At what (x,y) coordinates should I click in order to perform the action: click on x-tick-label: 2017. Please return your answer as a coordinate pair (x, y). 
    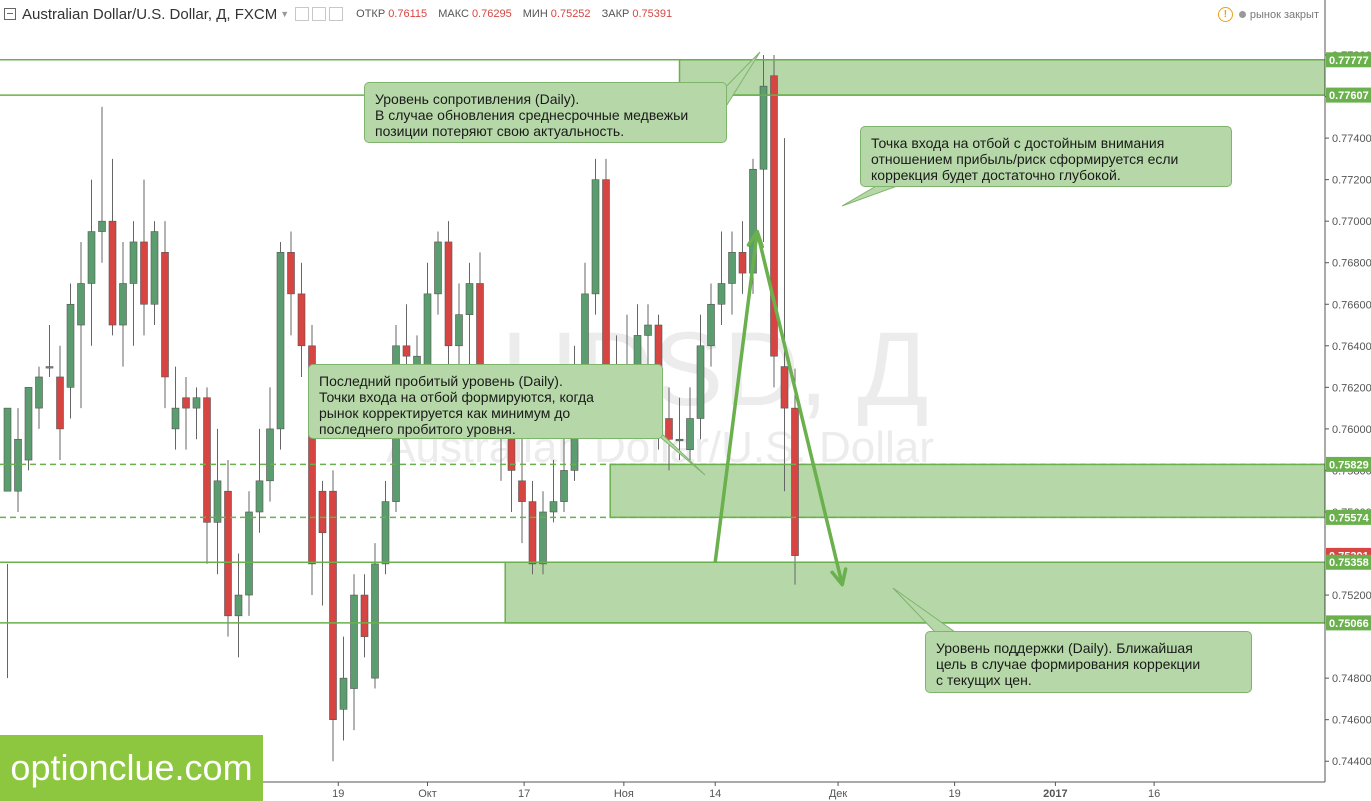
    Looking at the image, I should click on (1055, 794).